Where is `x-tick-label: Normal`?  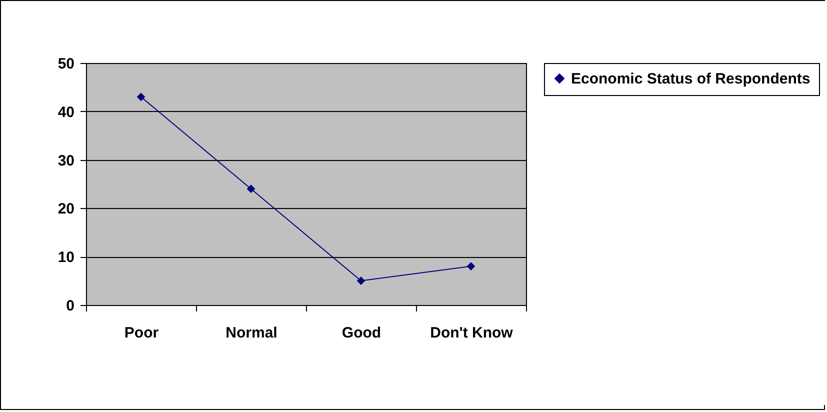 x-tick-label: Normal is located at coordinates (252, 333).